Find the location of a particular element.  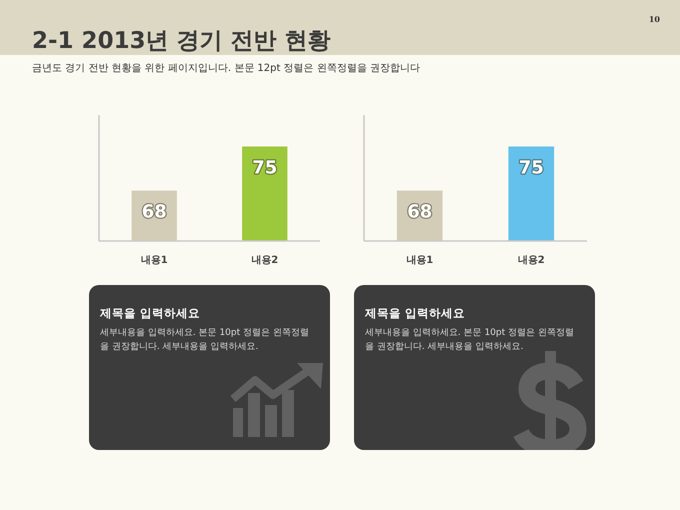

text: 10 is located at coordinates (654, 19).